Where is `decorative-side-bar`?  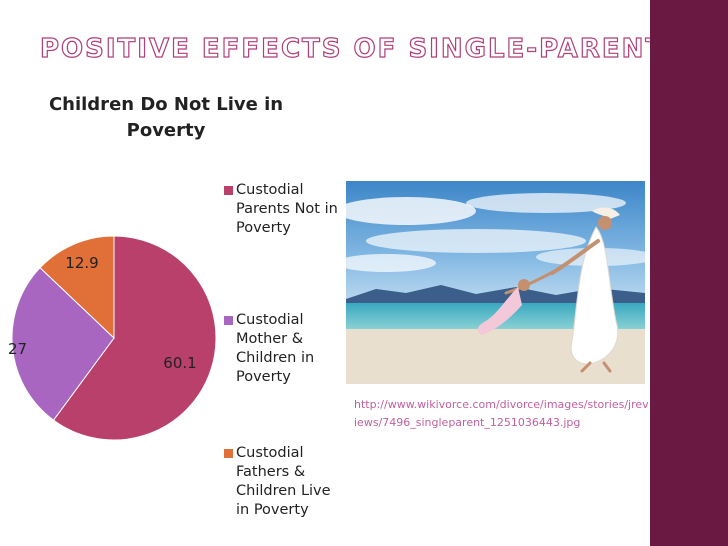 decorative-side-bar is located at coordinates (689, 273).